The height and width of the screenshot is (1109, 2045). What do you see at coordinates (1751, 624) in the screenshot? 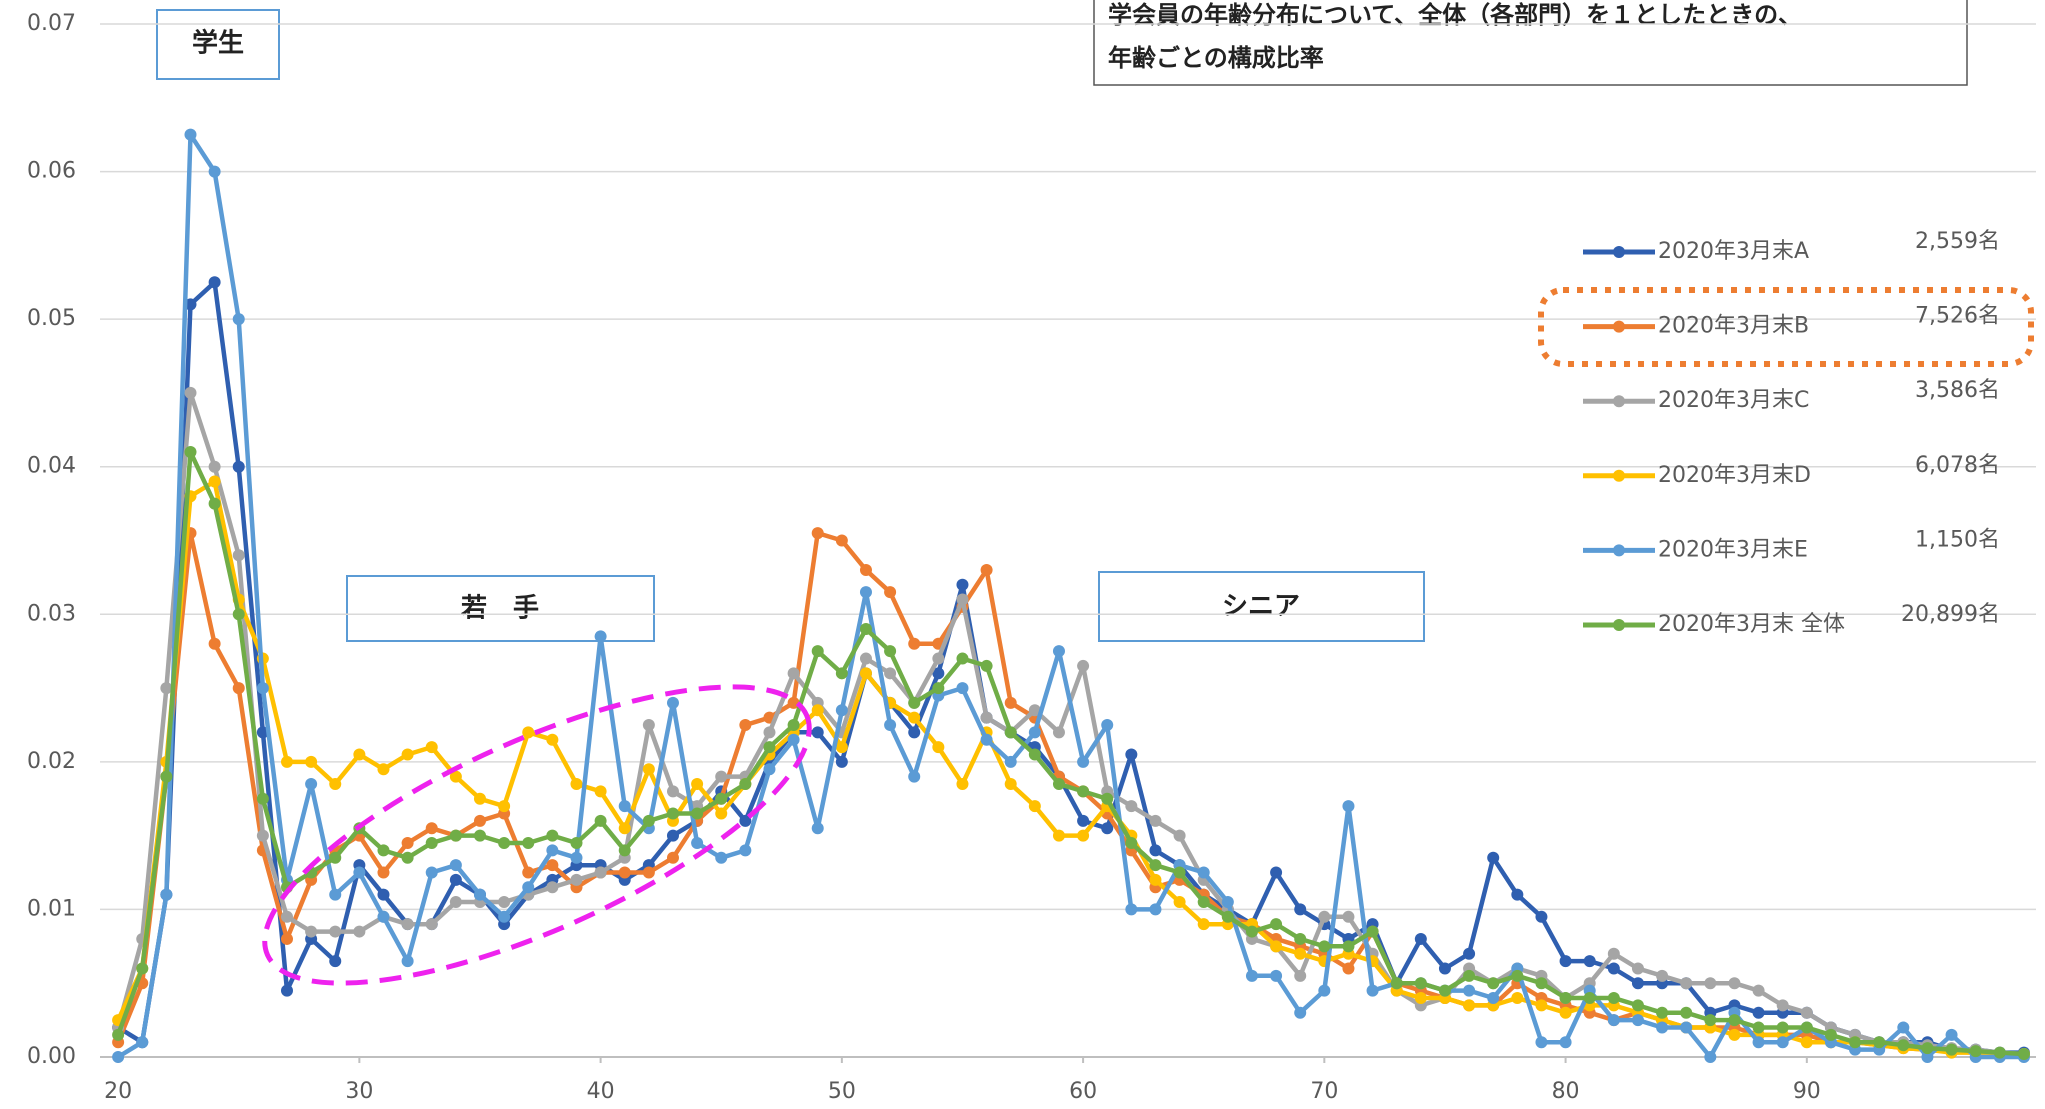
I see `legend-label: 2020年3月末 全体` at bounding box center [1751, 624].